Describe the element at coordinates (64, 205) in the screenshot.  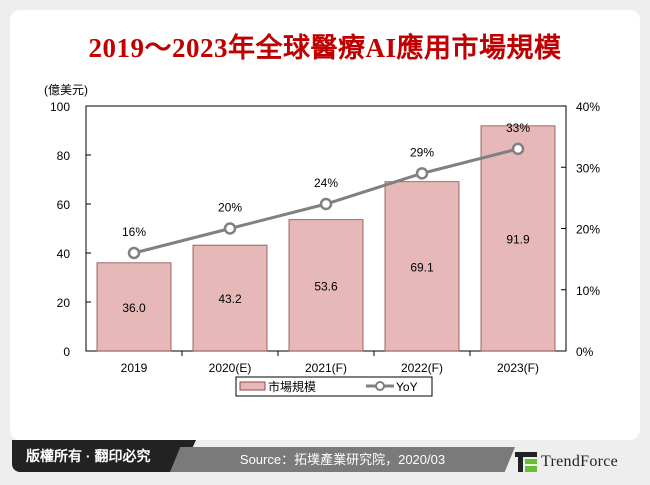
I see `y-tick-label: 60` at that location.